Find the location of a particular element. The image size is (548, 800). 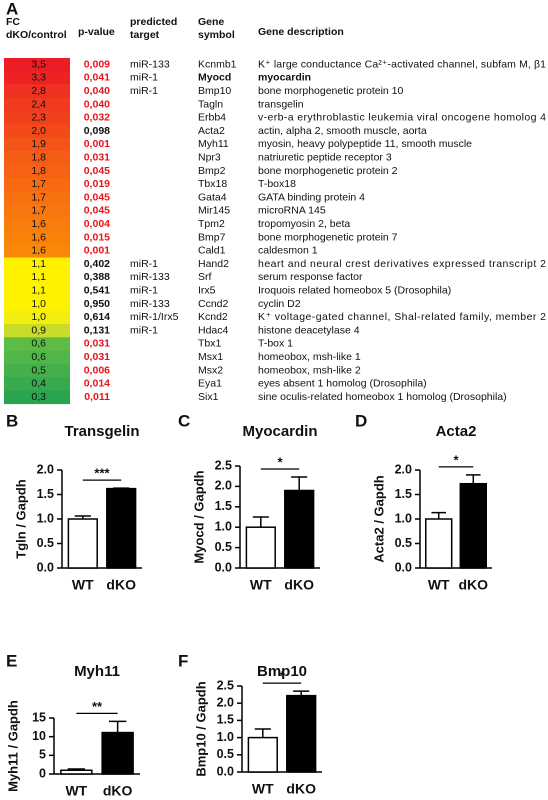

gene-symbol: Hand2 is located at coordinates (213, 264).